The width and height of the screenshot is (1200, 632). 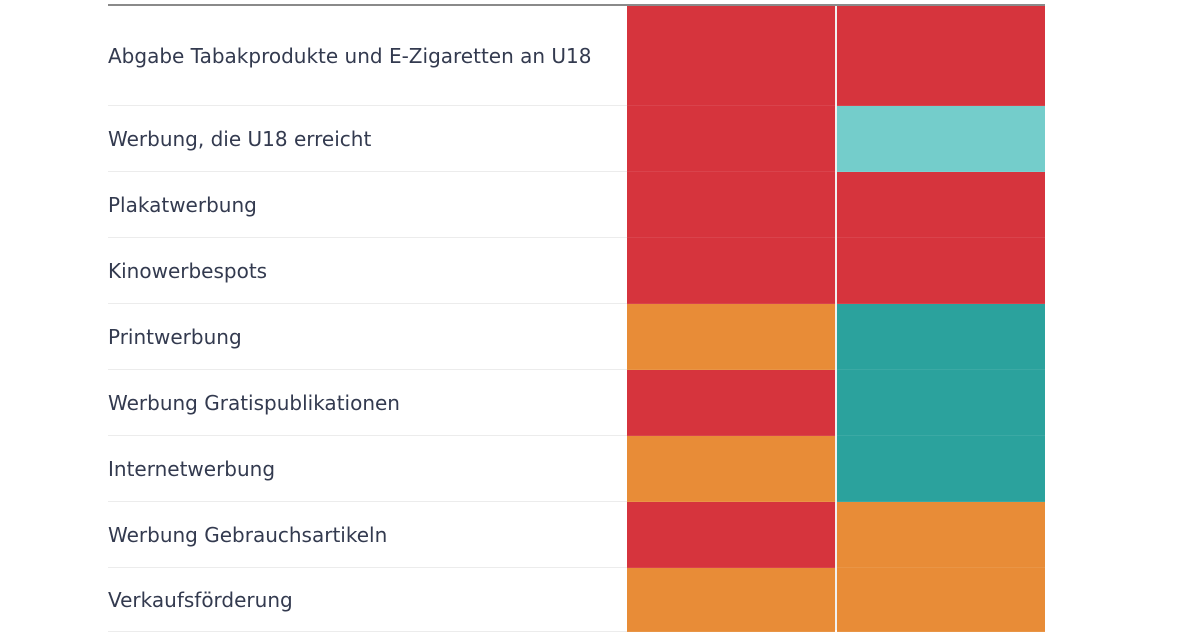 What do you see at coordinates (836, 318) in the screenshot?
I see `column-divider` at bounding box center [836, 318].